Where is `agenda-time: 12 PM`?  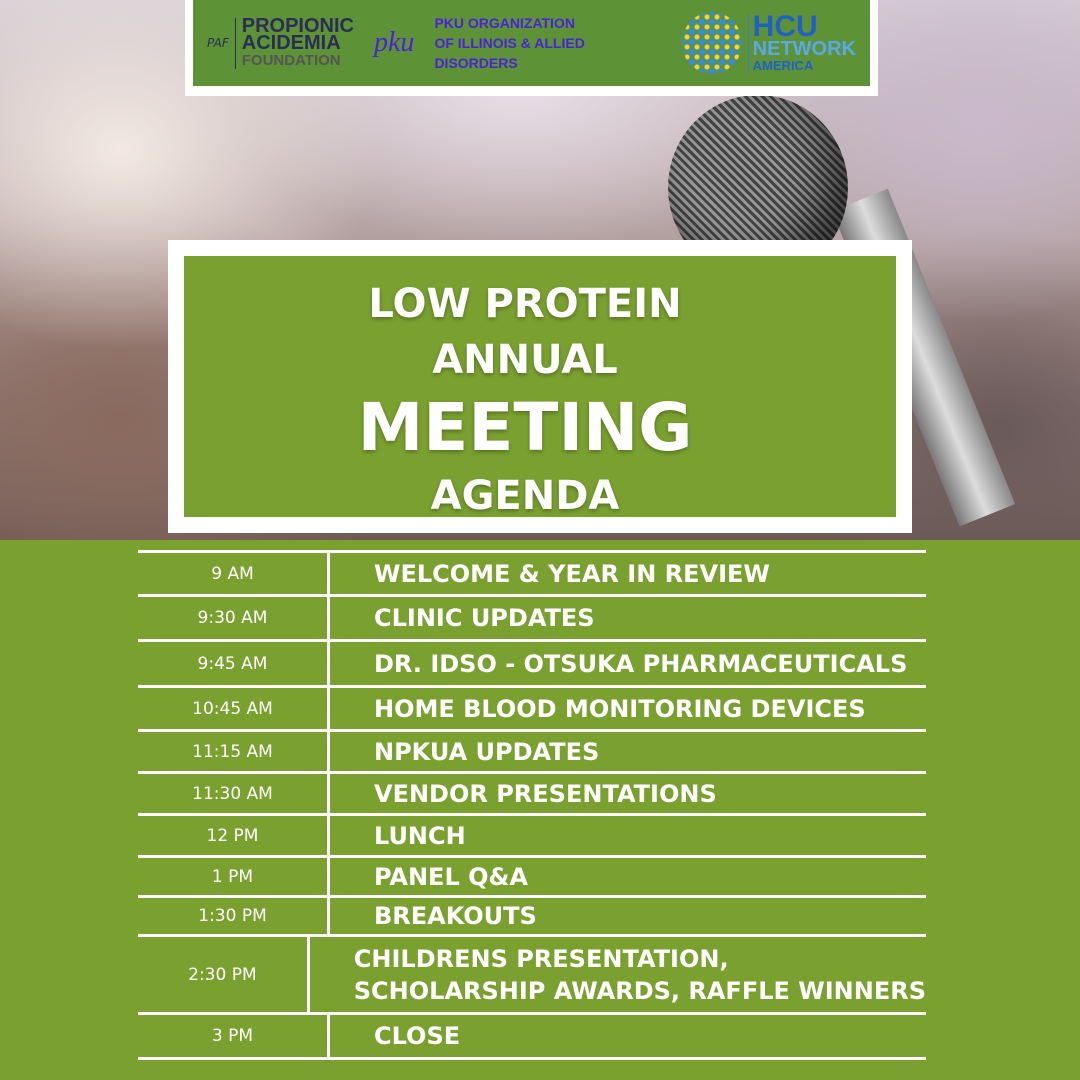
agenda-time: 12 PM is located at coordinates (234, 835).